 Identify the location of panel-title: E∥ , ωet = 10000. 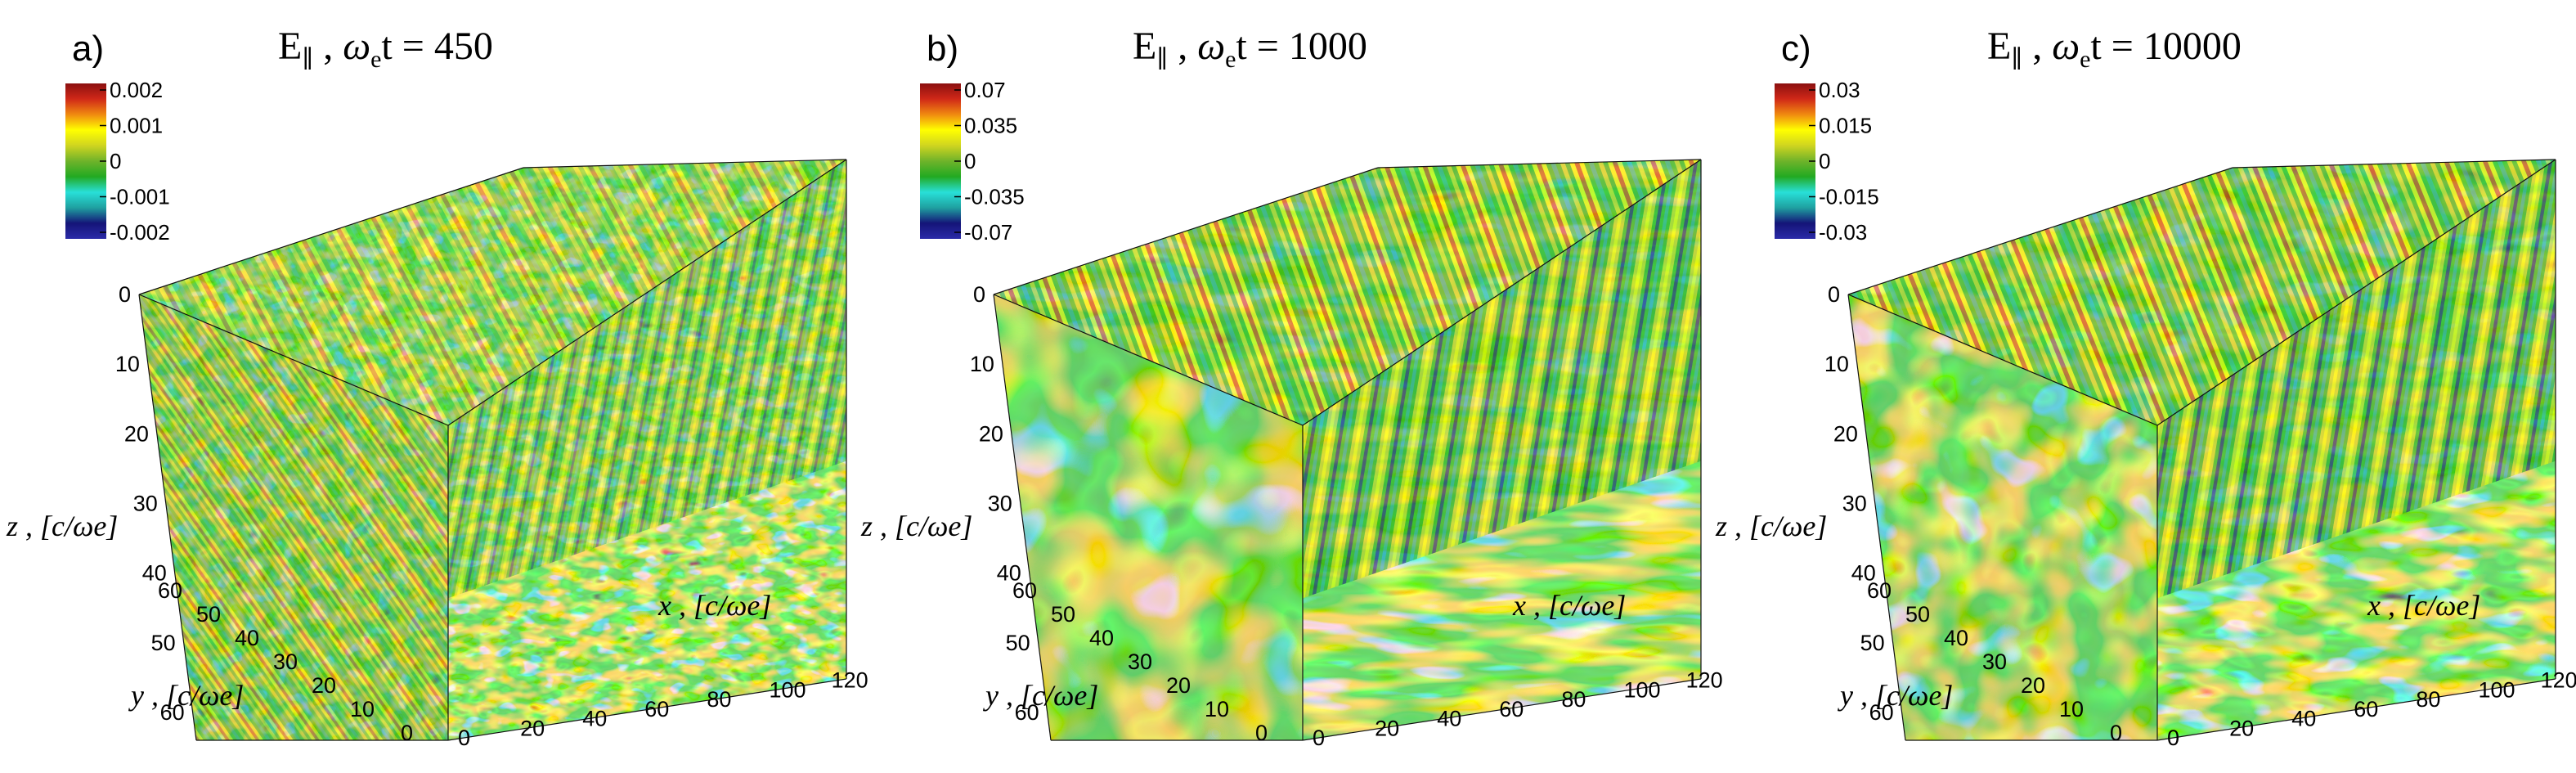
(2114, 49).